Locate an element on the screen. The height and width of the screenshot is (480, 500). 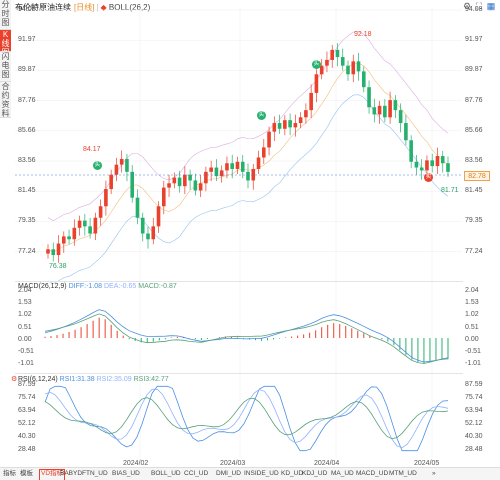
indicator-tab: CCI_UD is located at coordinates (196, 473).